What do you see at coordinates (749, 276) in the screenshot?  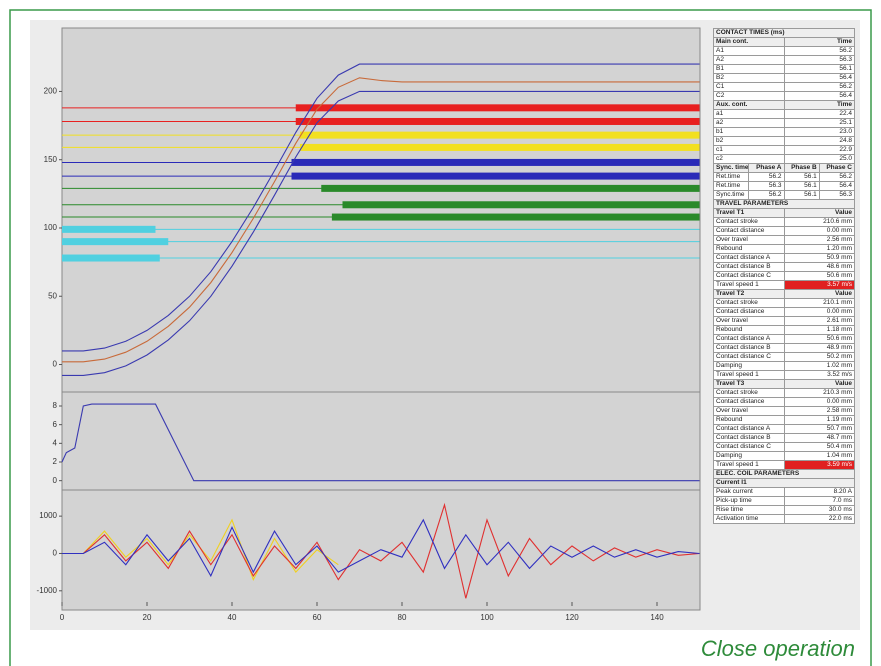 I see `table-cell: Contact distance C` at bounding box center [749, 276].